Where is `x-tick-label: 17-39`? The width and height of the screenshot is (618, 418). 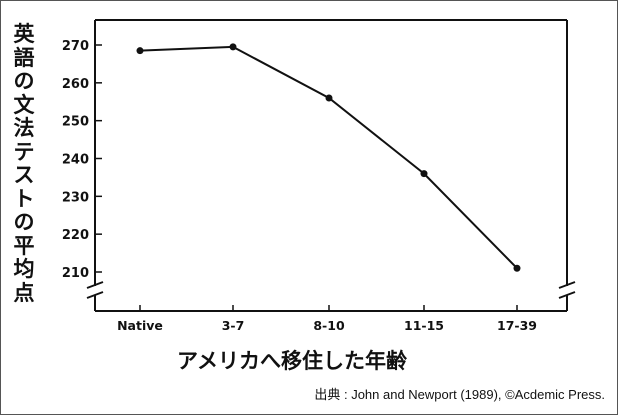 x-tick-label: 17-39 is located at coordinates (517, 325).